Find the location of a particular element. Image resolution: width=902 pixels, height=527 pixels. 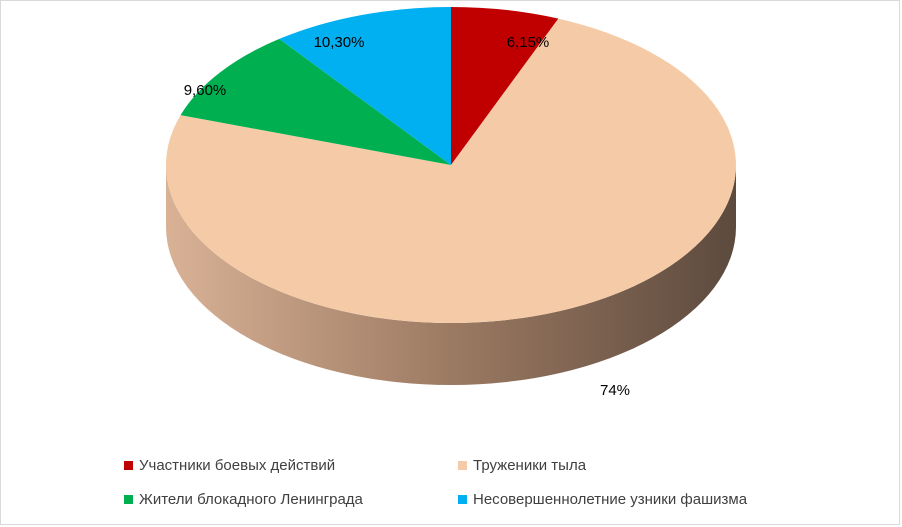

data-label-2: 9,60% is located at coordinates (205, 90).